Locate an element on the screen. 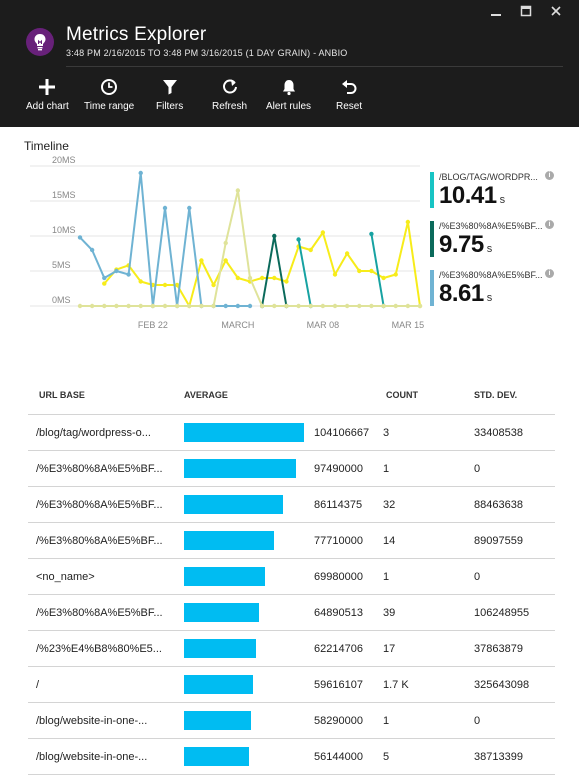  table-header: URL BASE AVERAGE COUNT STD. DEV. is located at coordinates (291, 397).